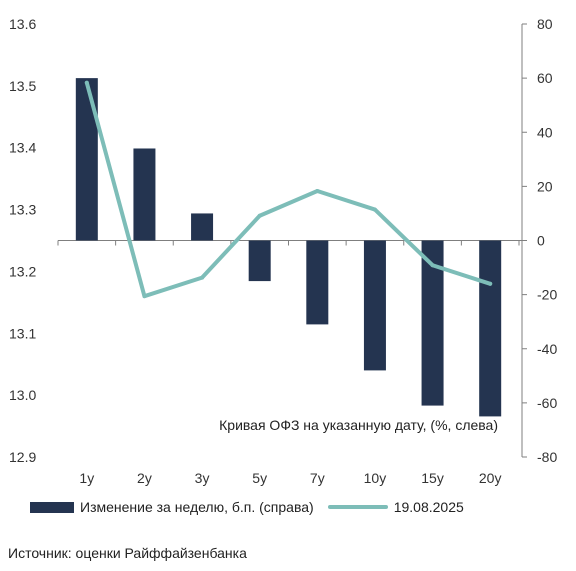 This screenshot has width=576, height=571. I want to click on source-note: Источник: оценки Райффайзенбанка, so click(127, 553).